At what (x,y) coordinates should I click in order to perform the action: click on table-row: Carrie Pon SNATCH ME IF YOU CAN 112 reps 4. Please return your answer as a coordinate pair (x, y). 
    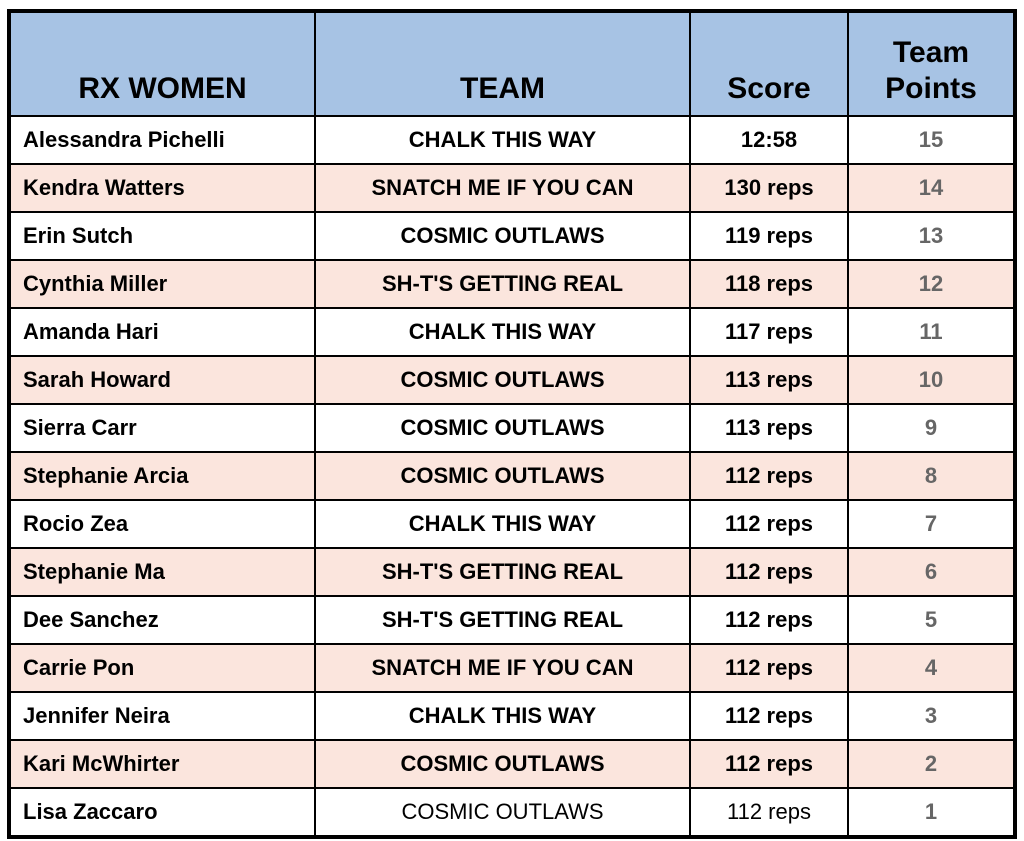
    Looking at the image, I should click on (512, 668).